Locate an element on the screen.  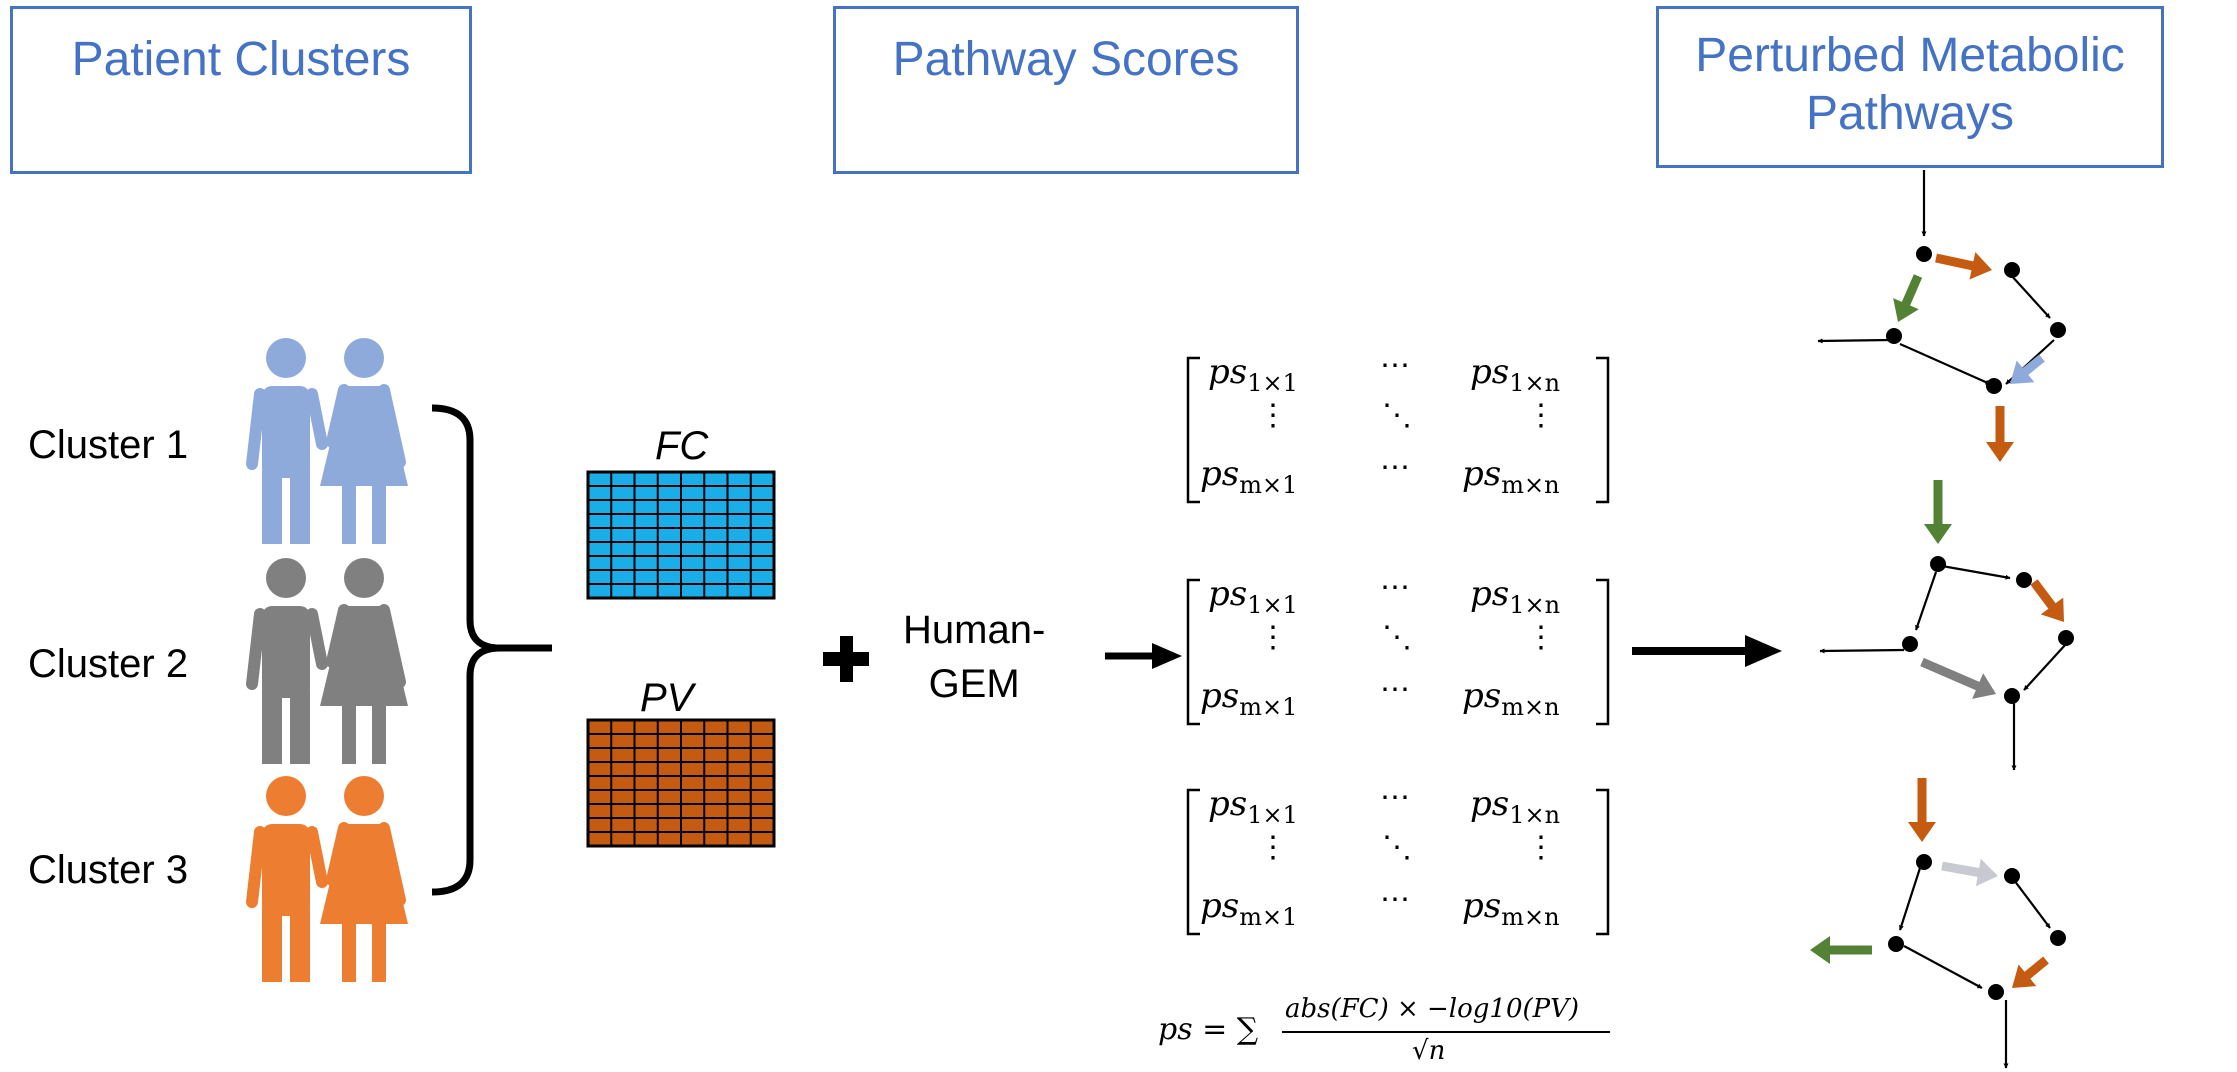
cluster-1-label: Cluster 1 is located at coordinates (108, 445).